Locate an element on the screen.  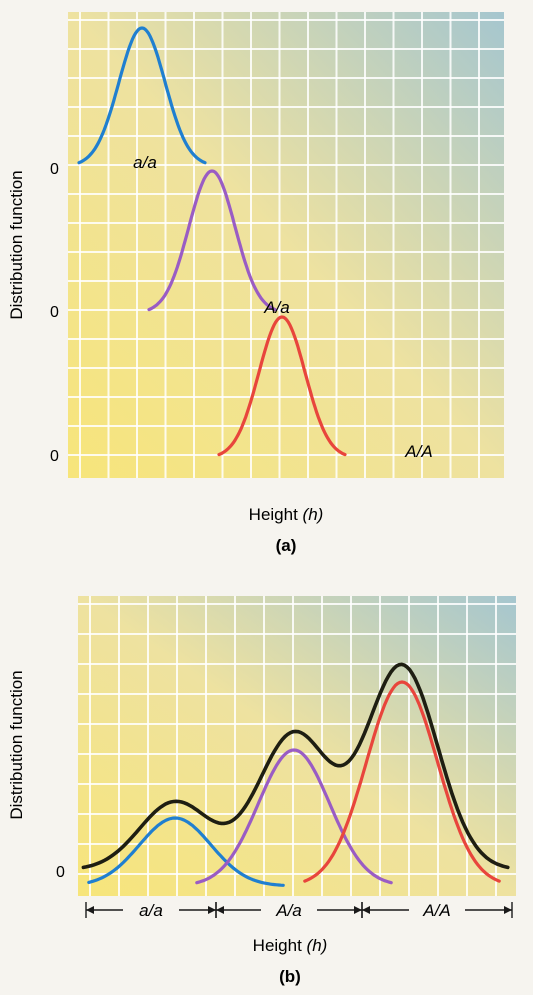
panel-a-ylabel: Distribution function is located at coordinates (16, 244).